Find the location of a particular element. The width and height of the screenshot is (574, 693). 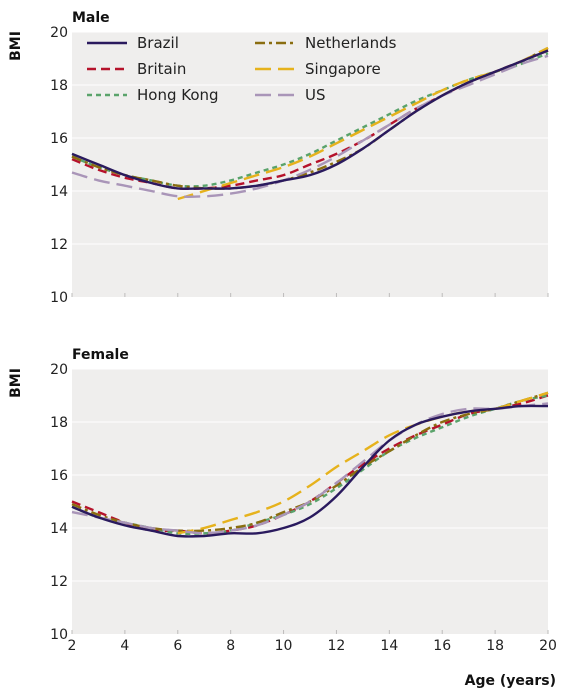

legend-label-netherlands: Netherlands is located at coordinates (351, 43).